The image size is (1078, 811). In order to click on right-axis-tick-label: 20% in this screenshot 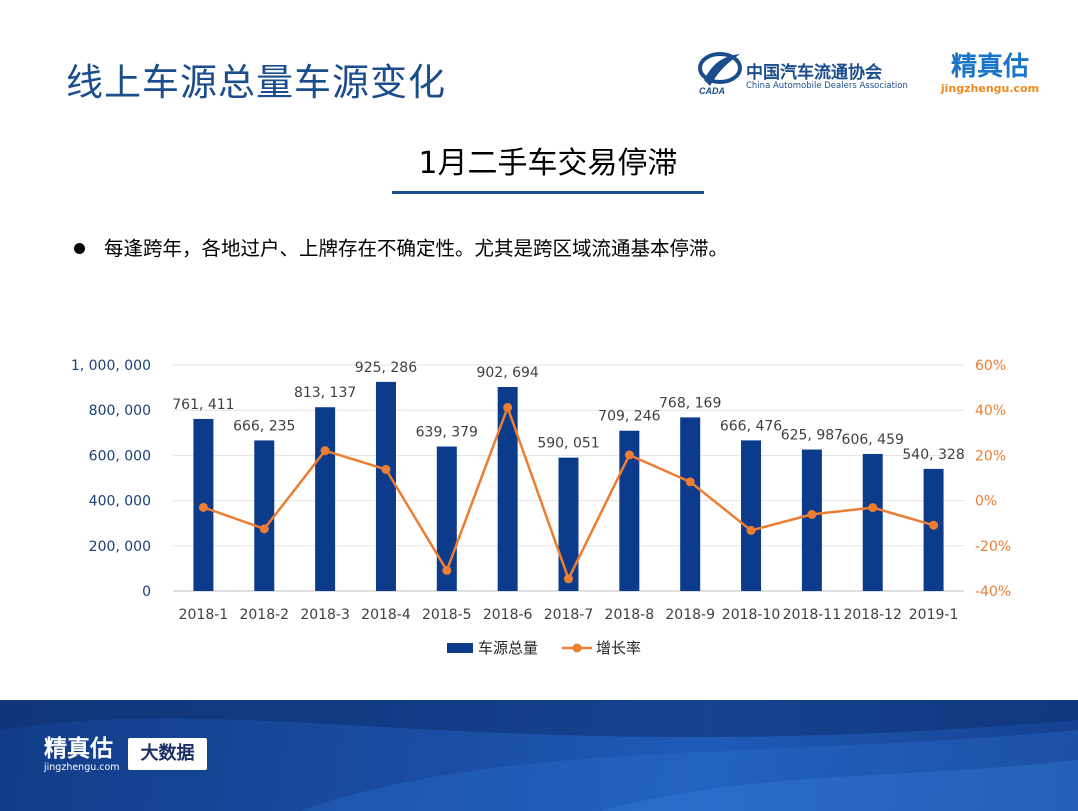, I will do `click(990, 456)`.